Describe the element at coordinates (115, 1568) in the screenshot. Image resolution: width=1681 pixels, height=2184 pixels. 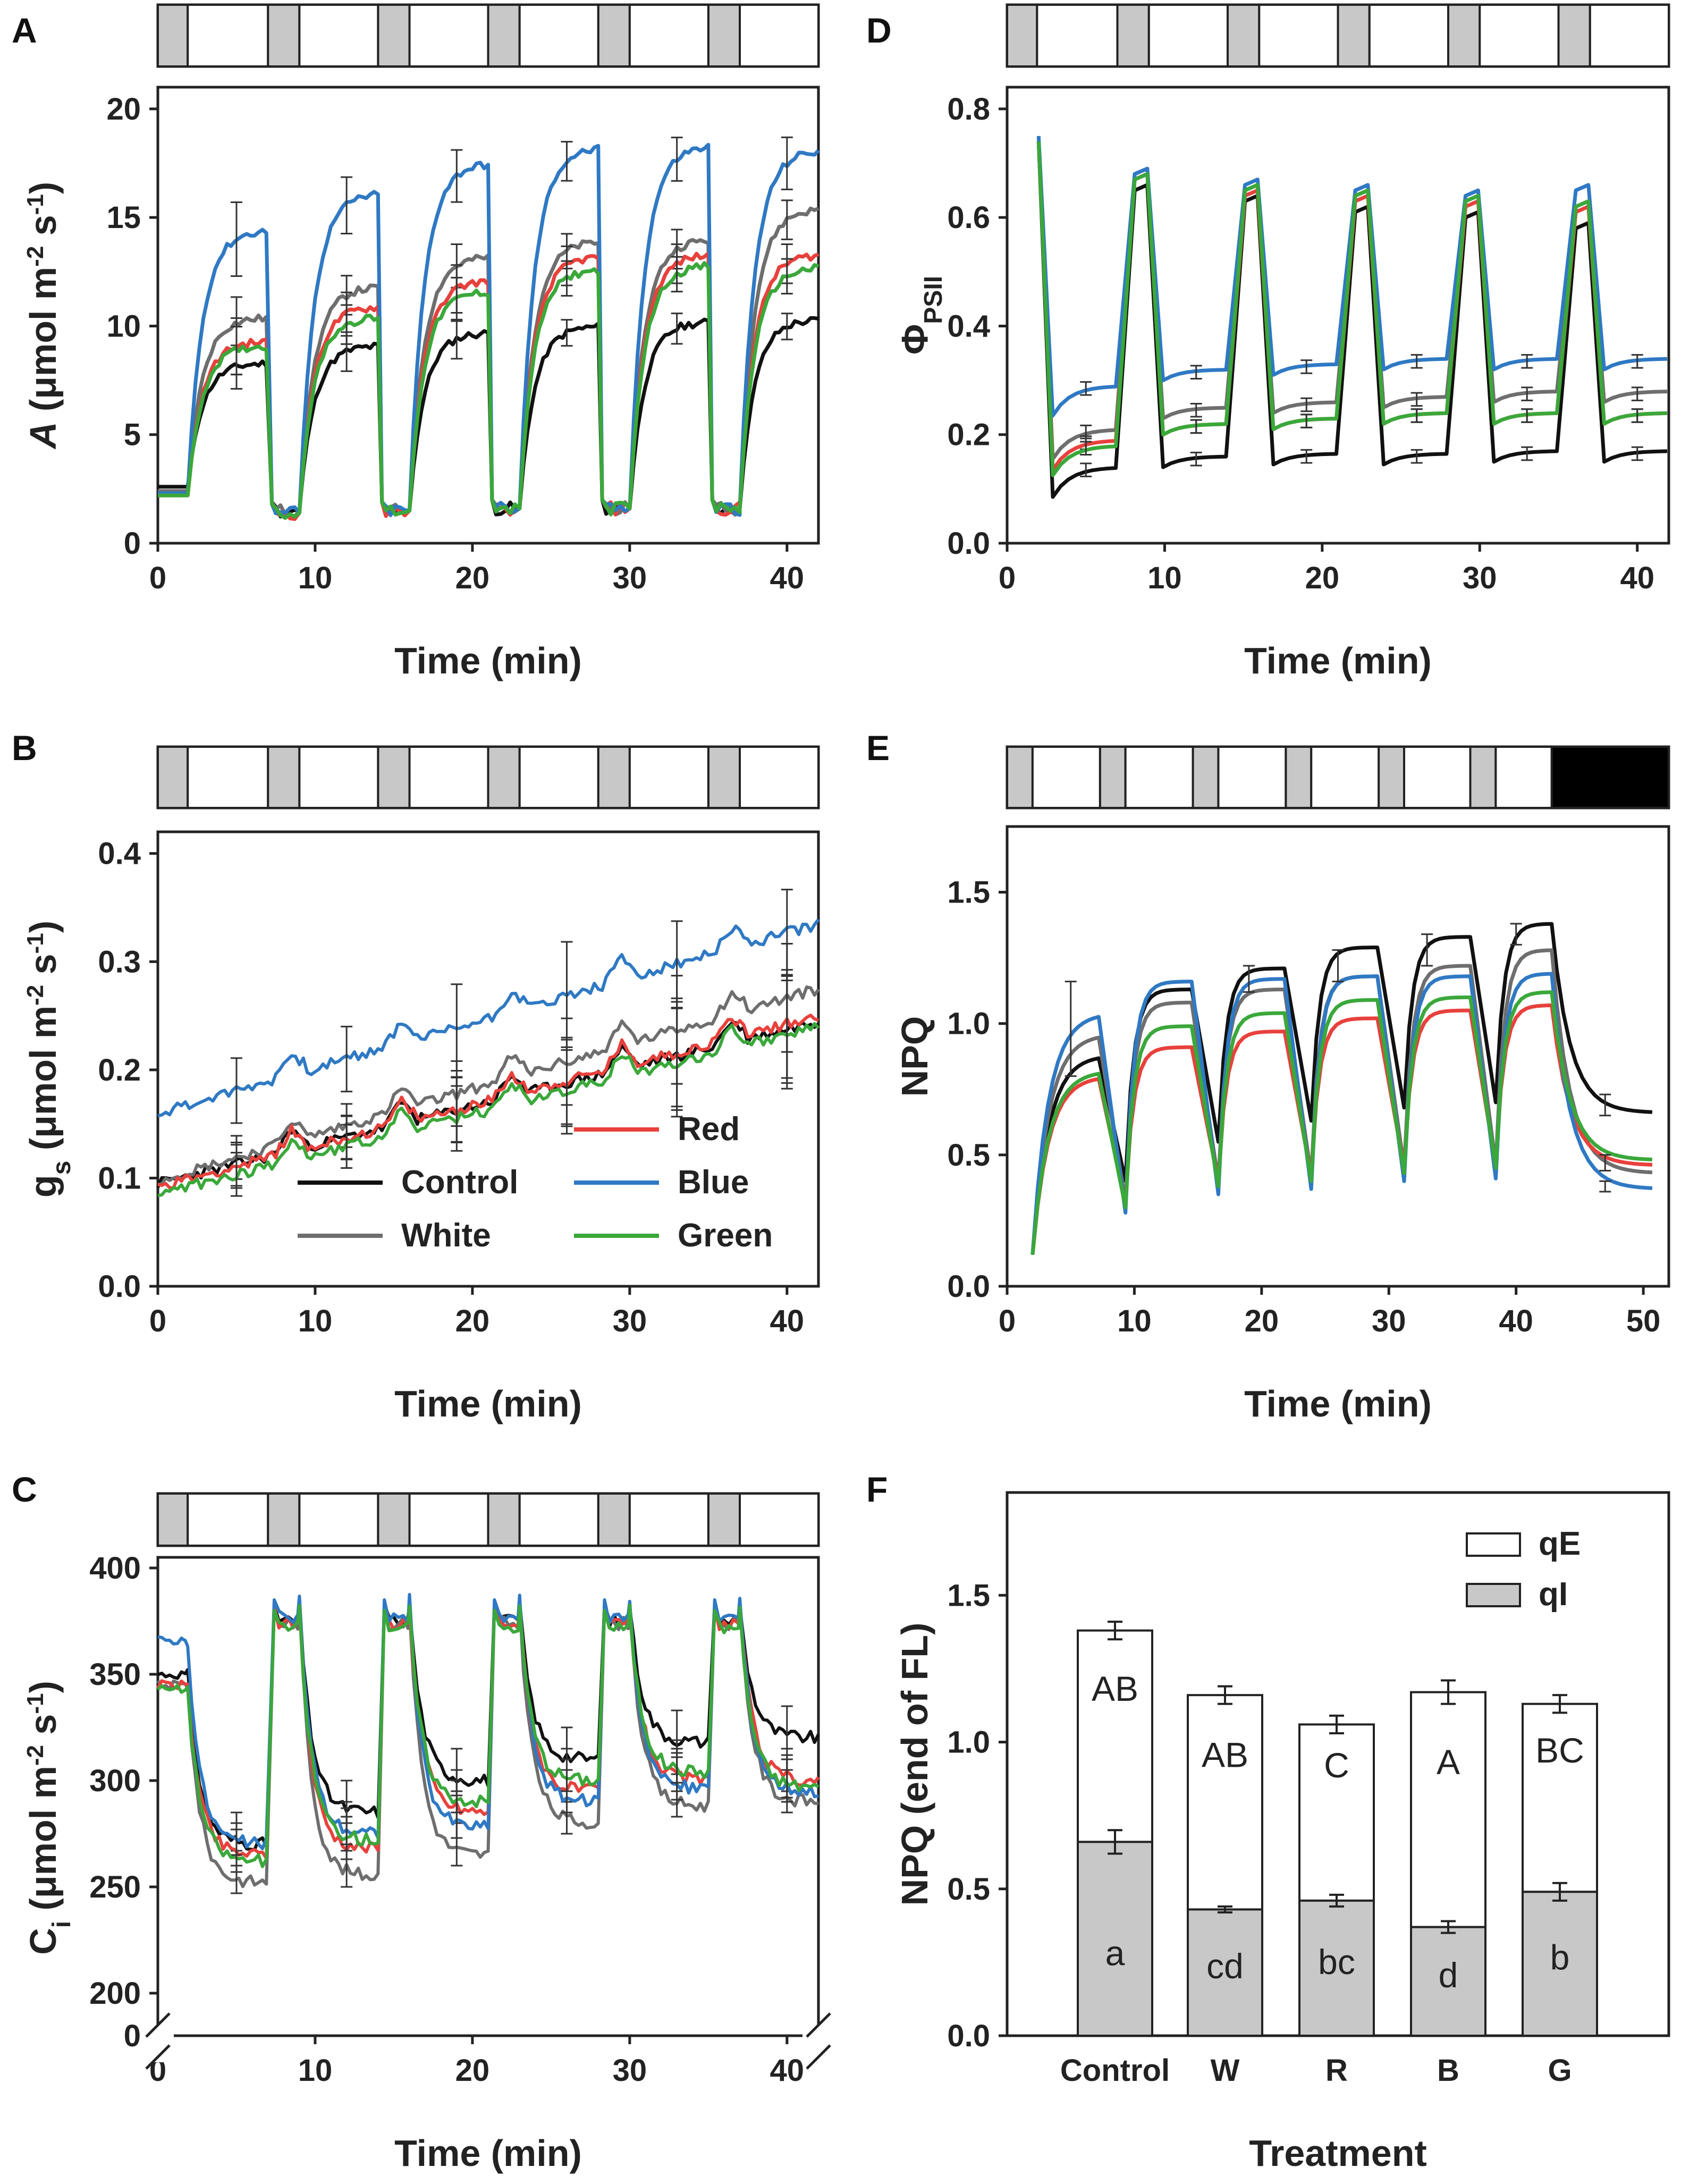
I see `y-tick-label: 400` at that location.